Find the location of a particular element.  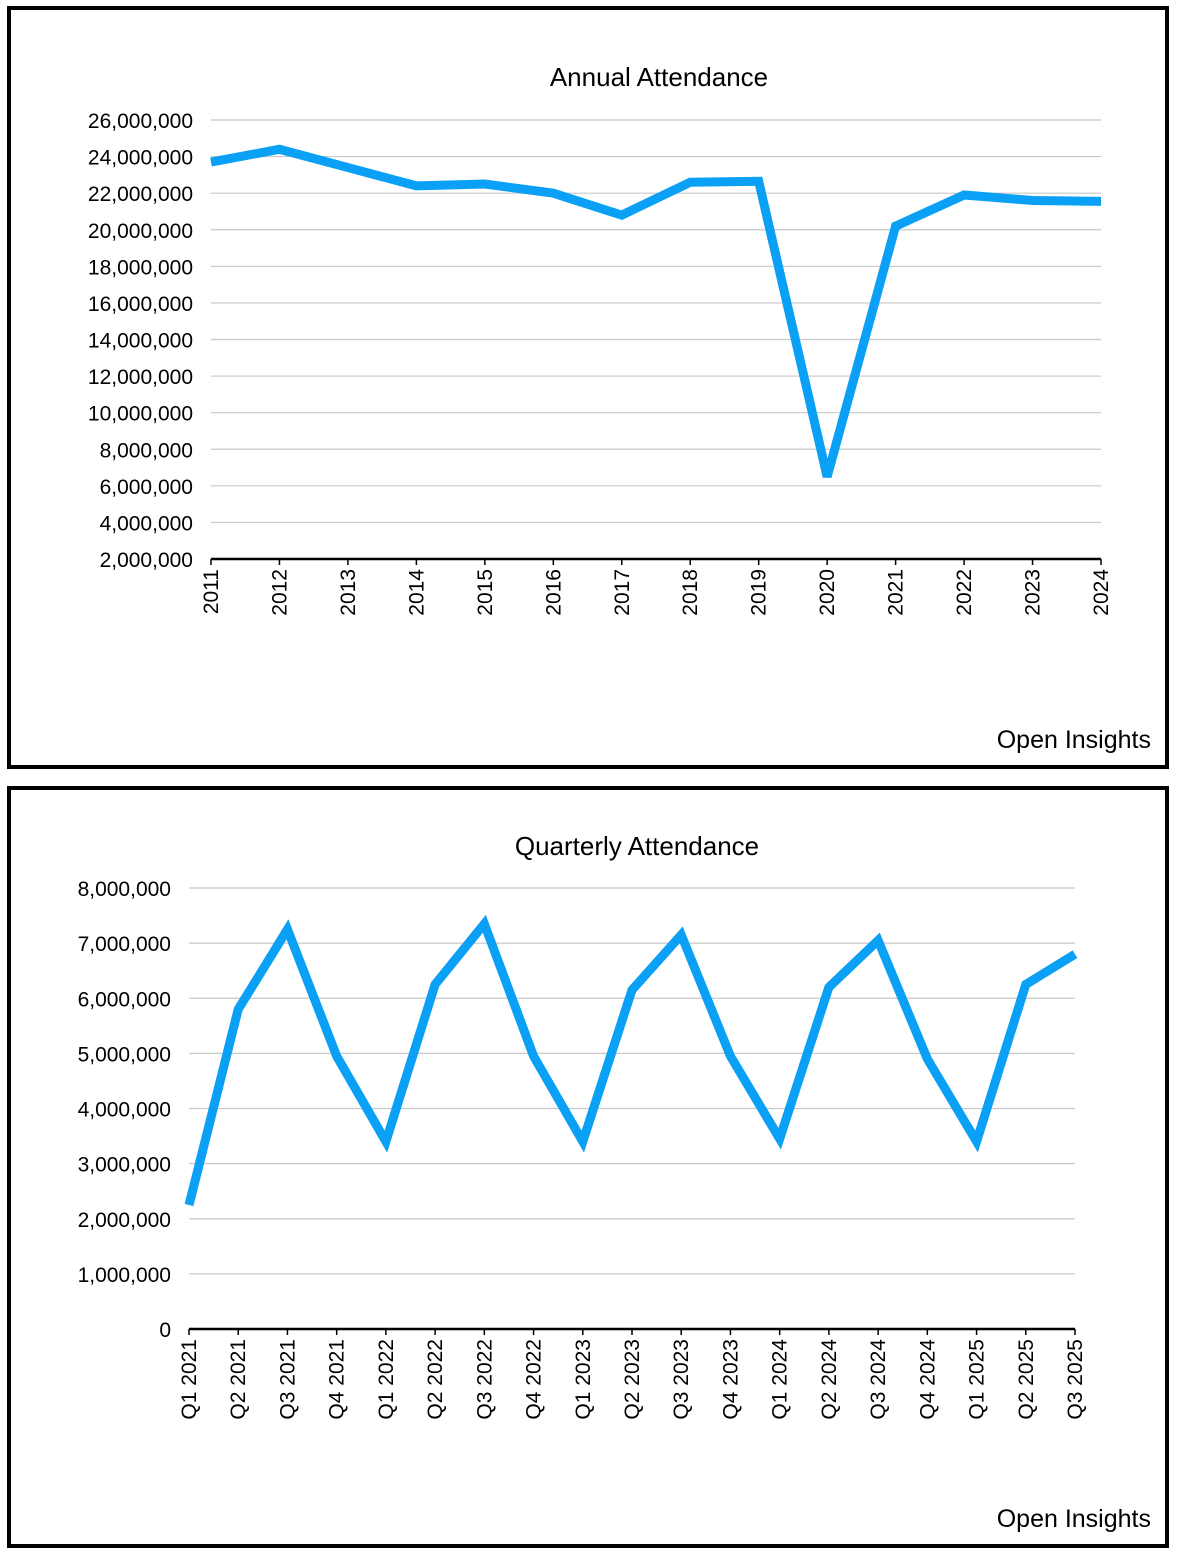

y-tick-label: 24,000,000 is located at coordinates (140, 158).